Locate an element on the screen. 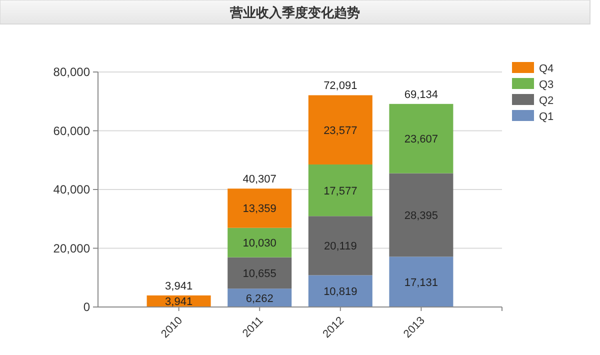  y-tick-label: 0 is located at coordinates (86, 307).